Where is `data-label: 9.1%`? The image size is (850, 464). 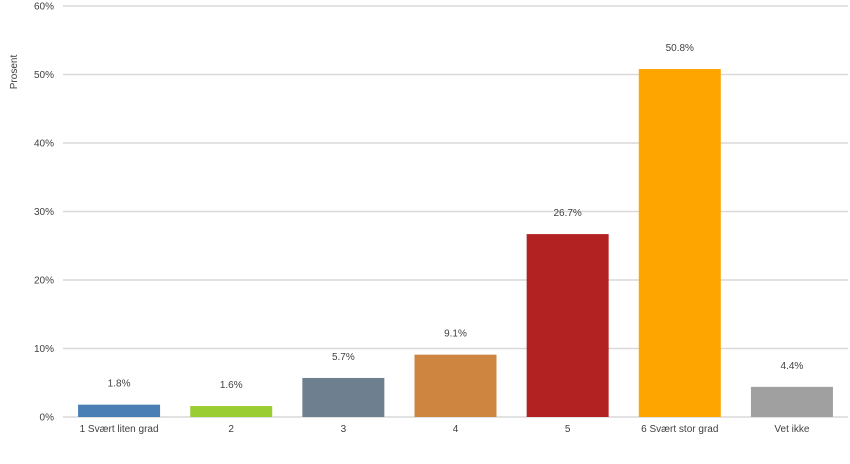 data-label: 9.1% is located at coordinates (455, 334).